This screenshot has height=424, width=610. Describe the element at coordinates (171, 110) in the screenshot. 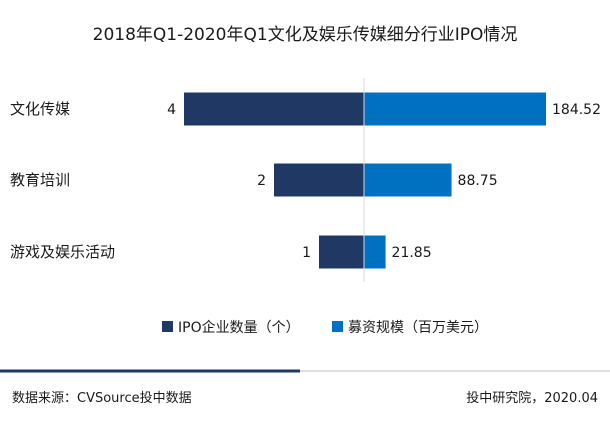

I see `ipo-count-value: 4` at that location.